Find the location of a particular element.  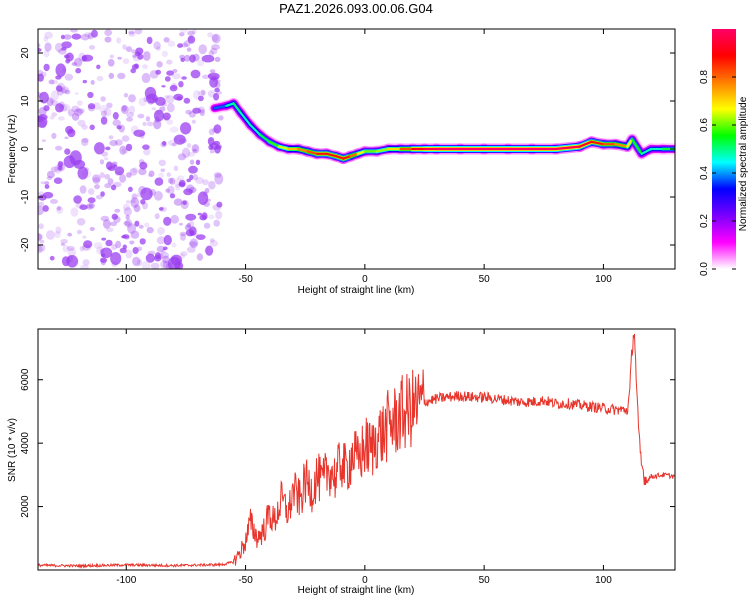

bottom-y-axis-label: SNR (10 * v/v) is located at coordinates (12, 450).